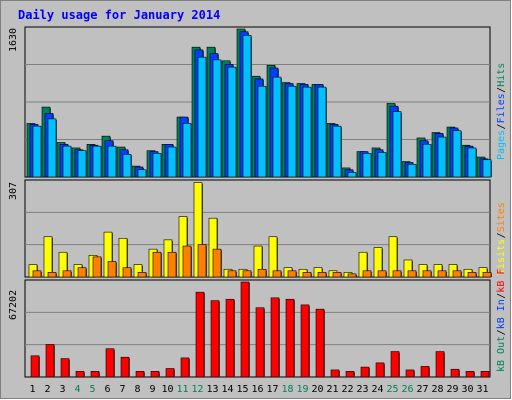 The width and height of the screenshot is (512, 400). I want to click on x-tick-label-day-24: 24, so click(377, 389).